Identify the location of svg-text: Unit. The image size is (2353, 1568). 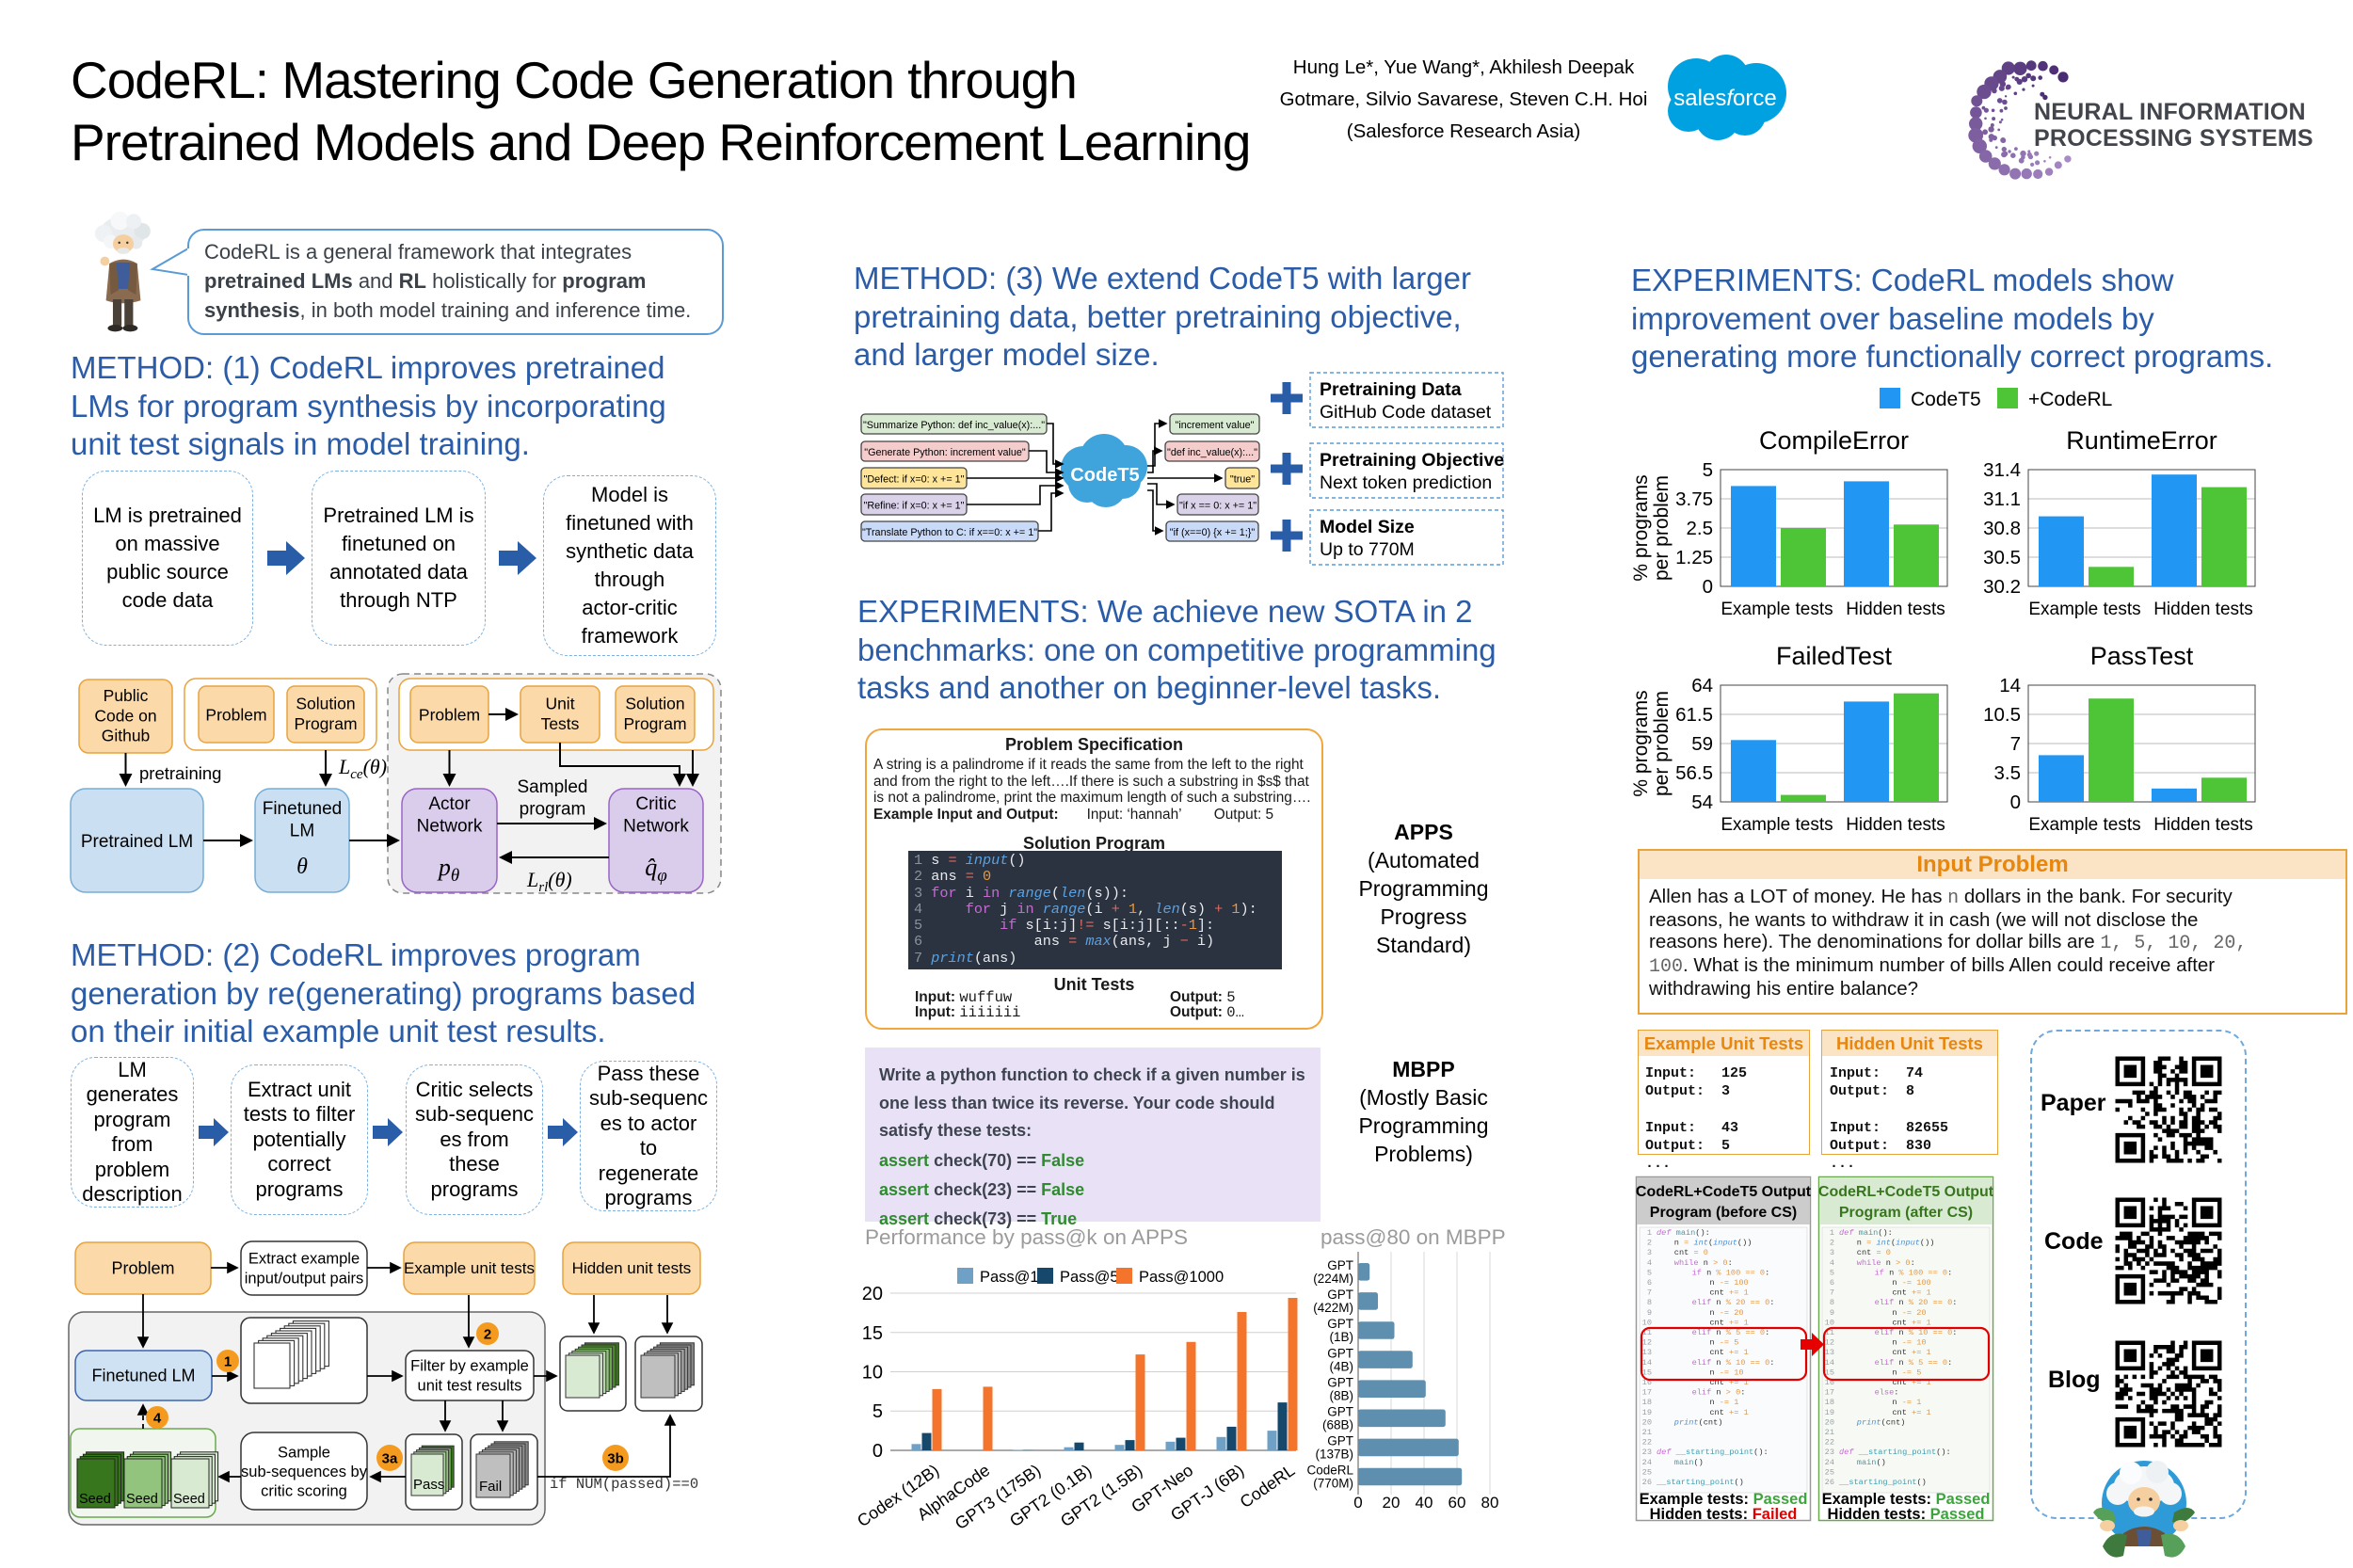
(559, 704).